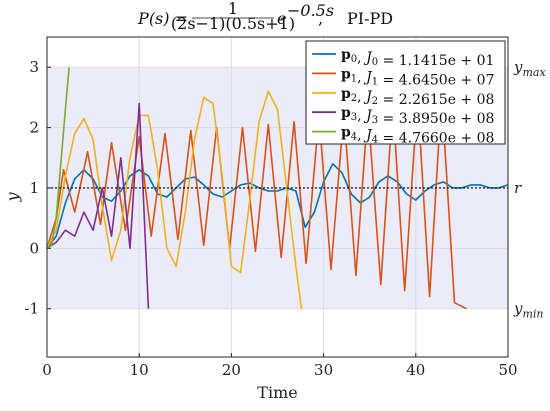 The height and width of the screenshot is (411, 550). I want to click on y-axis-label: y, so click(12, 197).